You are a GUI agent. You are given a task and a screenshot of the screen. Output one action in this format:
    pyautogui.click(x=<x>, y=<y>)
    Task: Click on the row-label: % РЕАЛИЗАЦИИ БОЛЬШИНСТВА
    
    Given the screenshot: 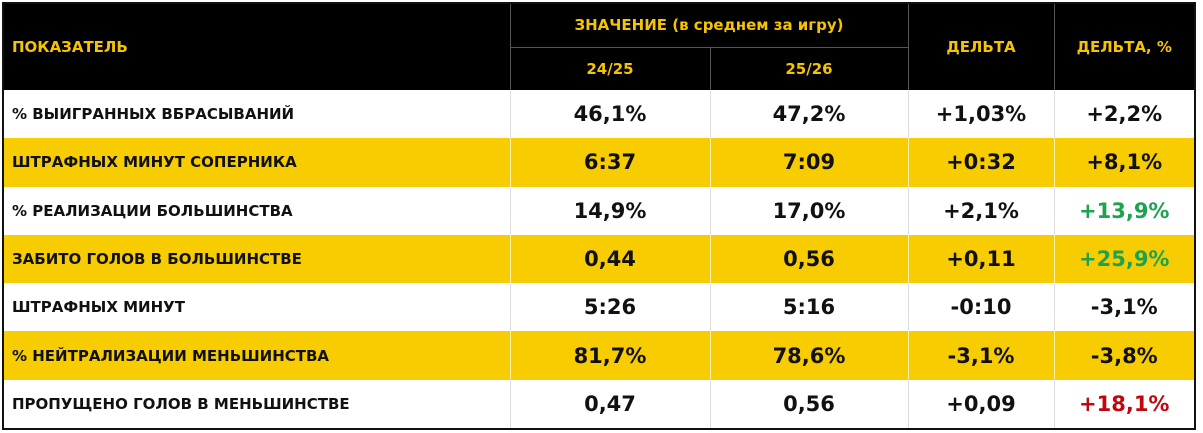 What is the action you would take?
    pyautogui.click(x=257, y=210)
    